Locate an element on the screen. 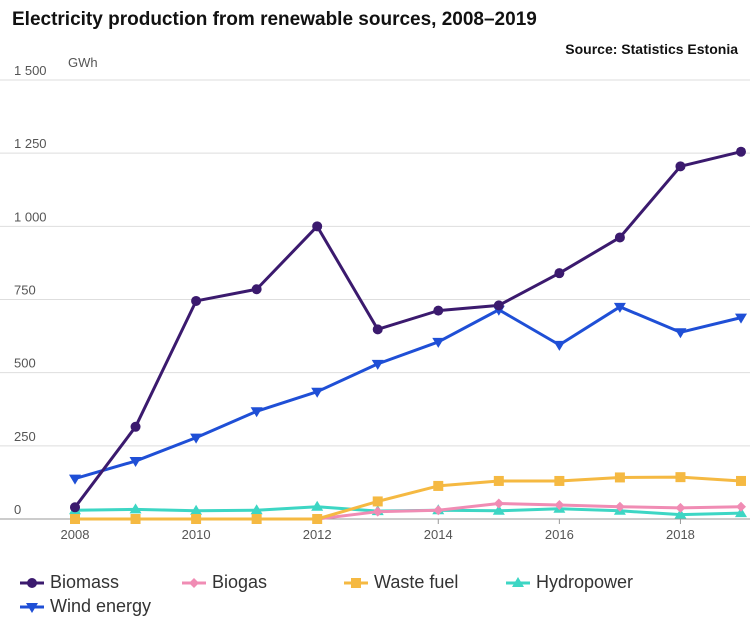 This screenshot has width=750, height=625. y-tick-label: 250 is located at coordinates (25, 436).